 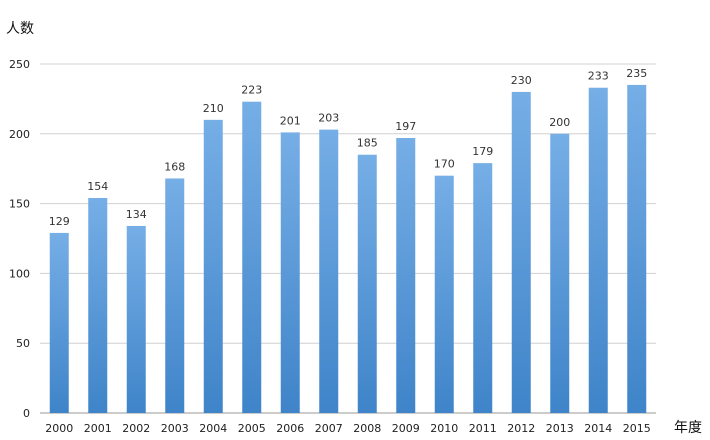 What do you see at coordinates (367, 428) in the screenshot?
I see `x-tick-label-2008: 2008` at bounding box center [367, 428].